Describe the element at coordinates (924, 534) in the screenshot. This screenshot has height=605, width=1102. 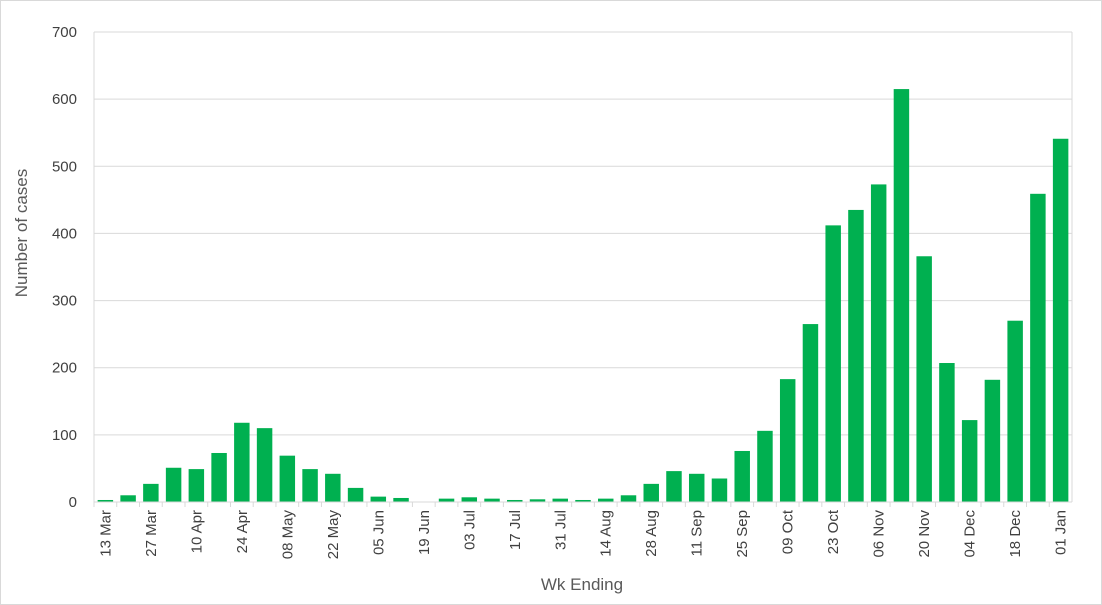
I see `x-tick-label: 20 Nov` at that location.